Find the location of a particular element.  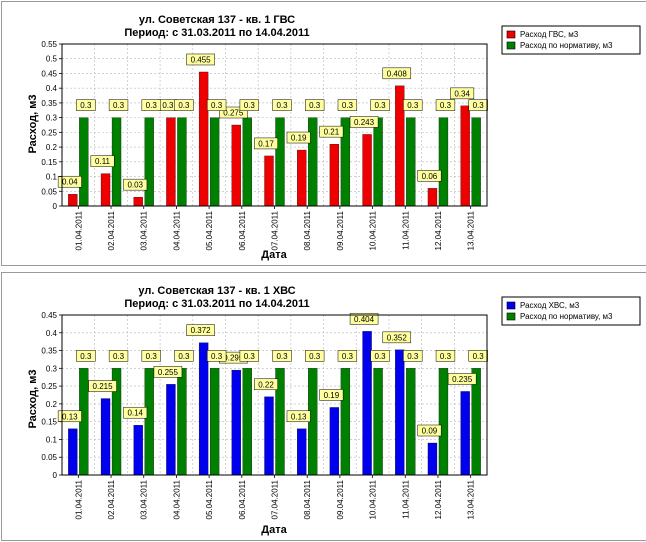

legend-label-actual: Расход ХВС, м3 is located at coordinates (550, 305).